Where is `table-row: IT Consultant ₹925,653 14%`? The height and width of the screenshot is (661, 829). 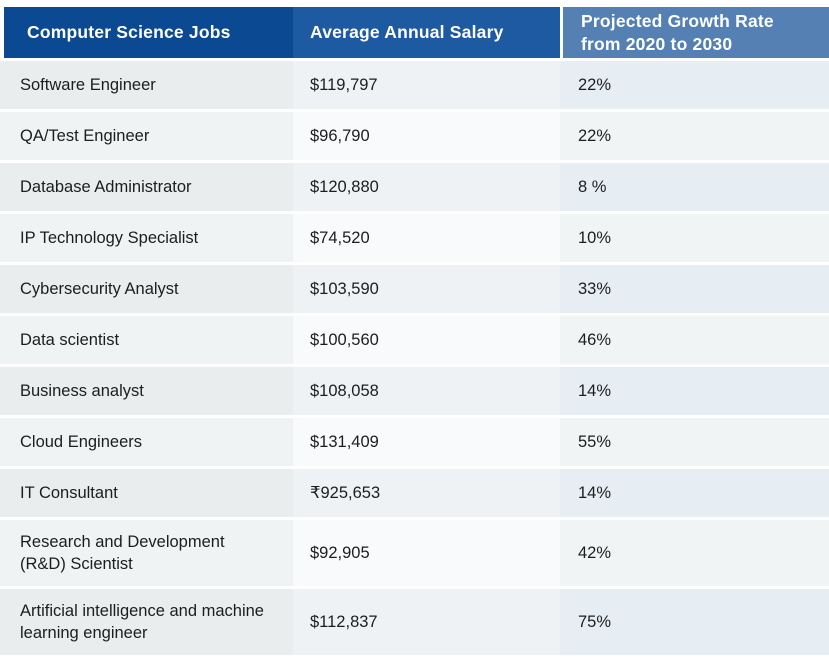 table-row: IT Consultant ₹925,653 14% is located at coordinates (414, 493).